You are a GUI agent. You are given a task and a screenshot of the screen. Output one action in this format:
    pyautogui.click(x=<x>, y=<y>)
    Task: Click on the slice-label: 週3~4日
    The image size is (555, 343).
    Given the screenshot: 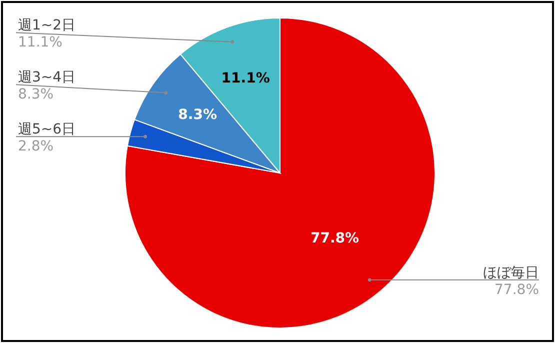 What is the action you would take?
    pyautogui.click(x=47, y=78)
    